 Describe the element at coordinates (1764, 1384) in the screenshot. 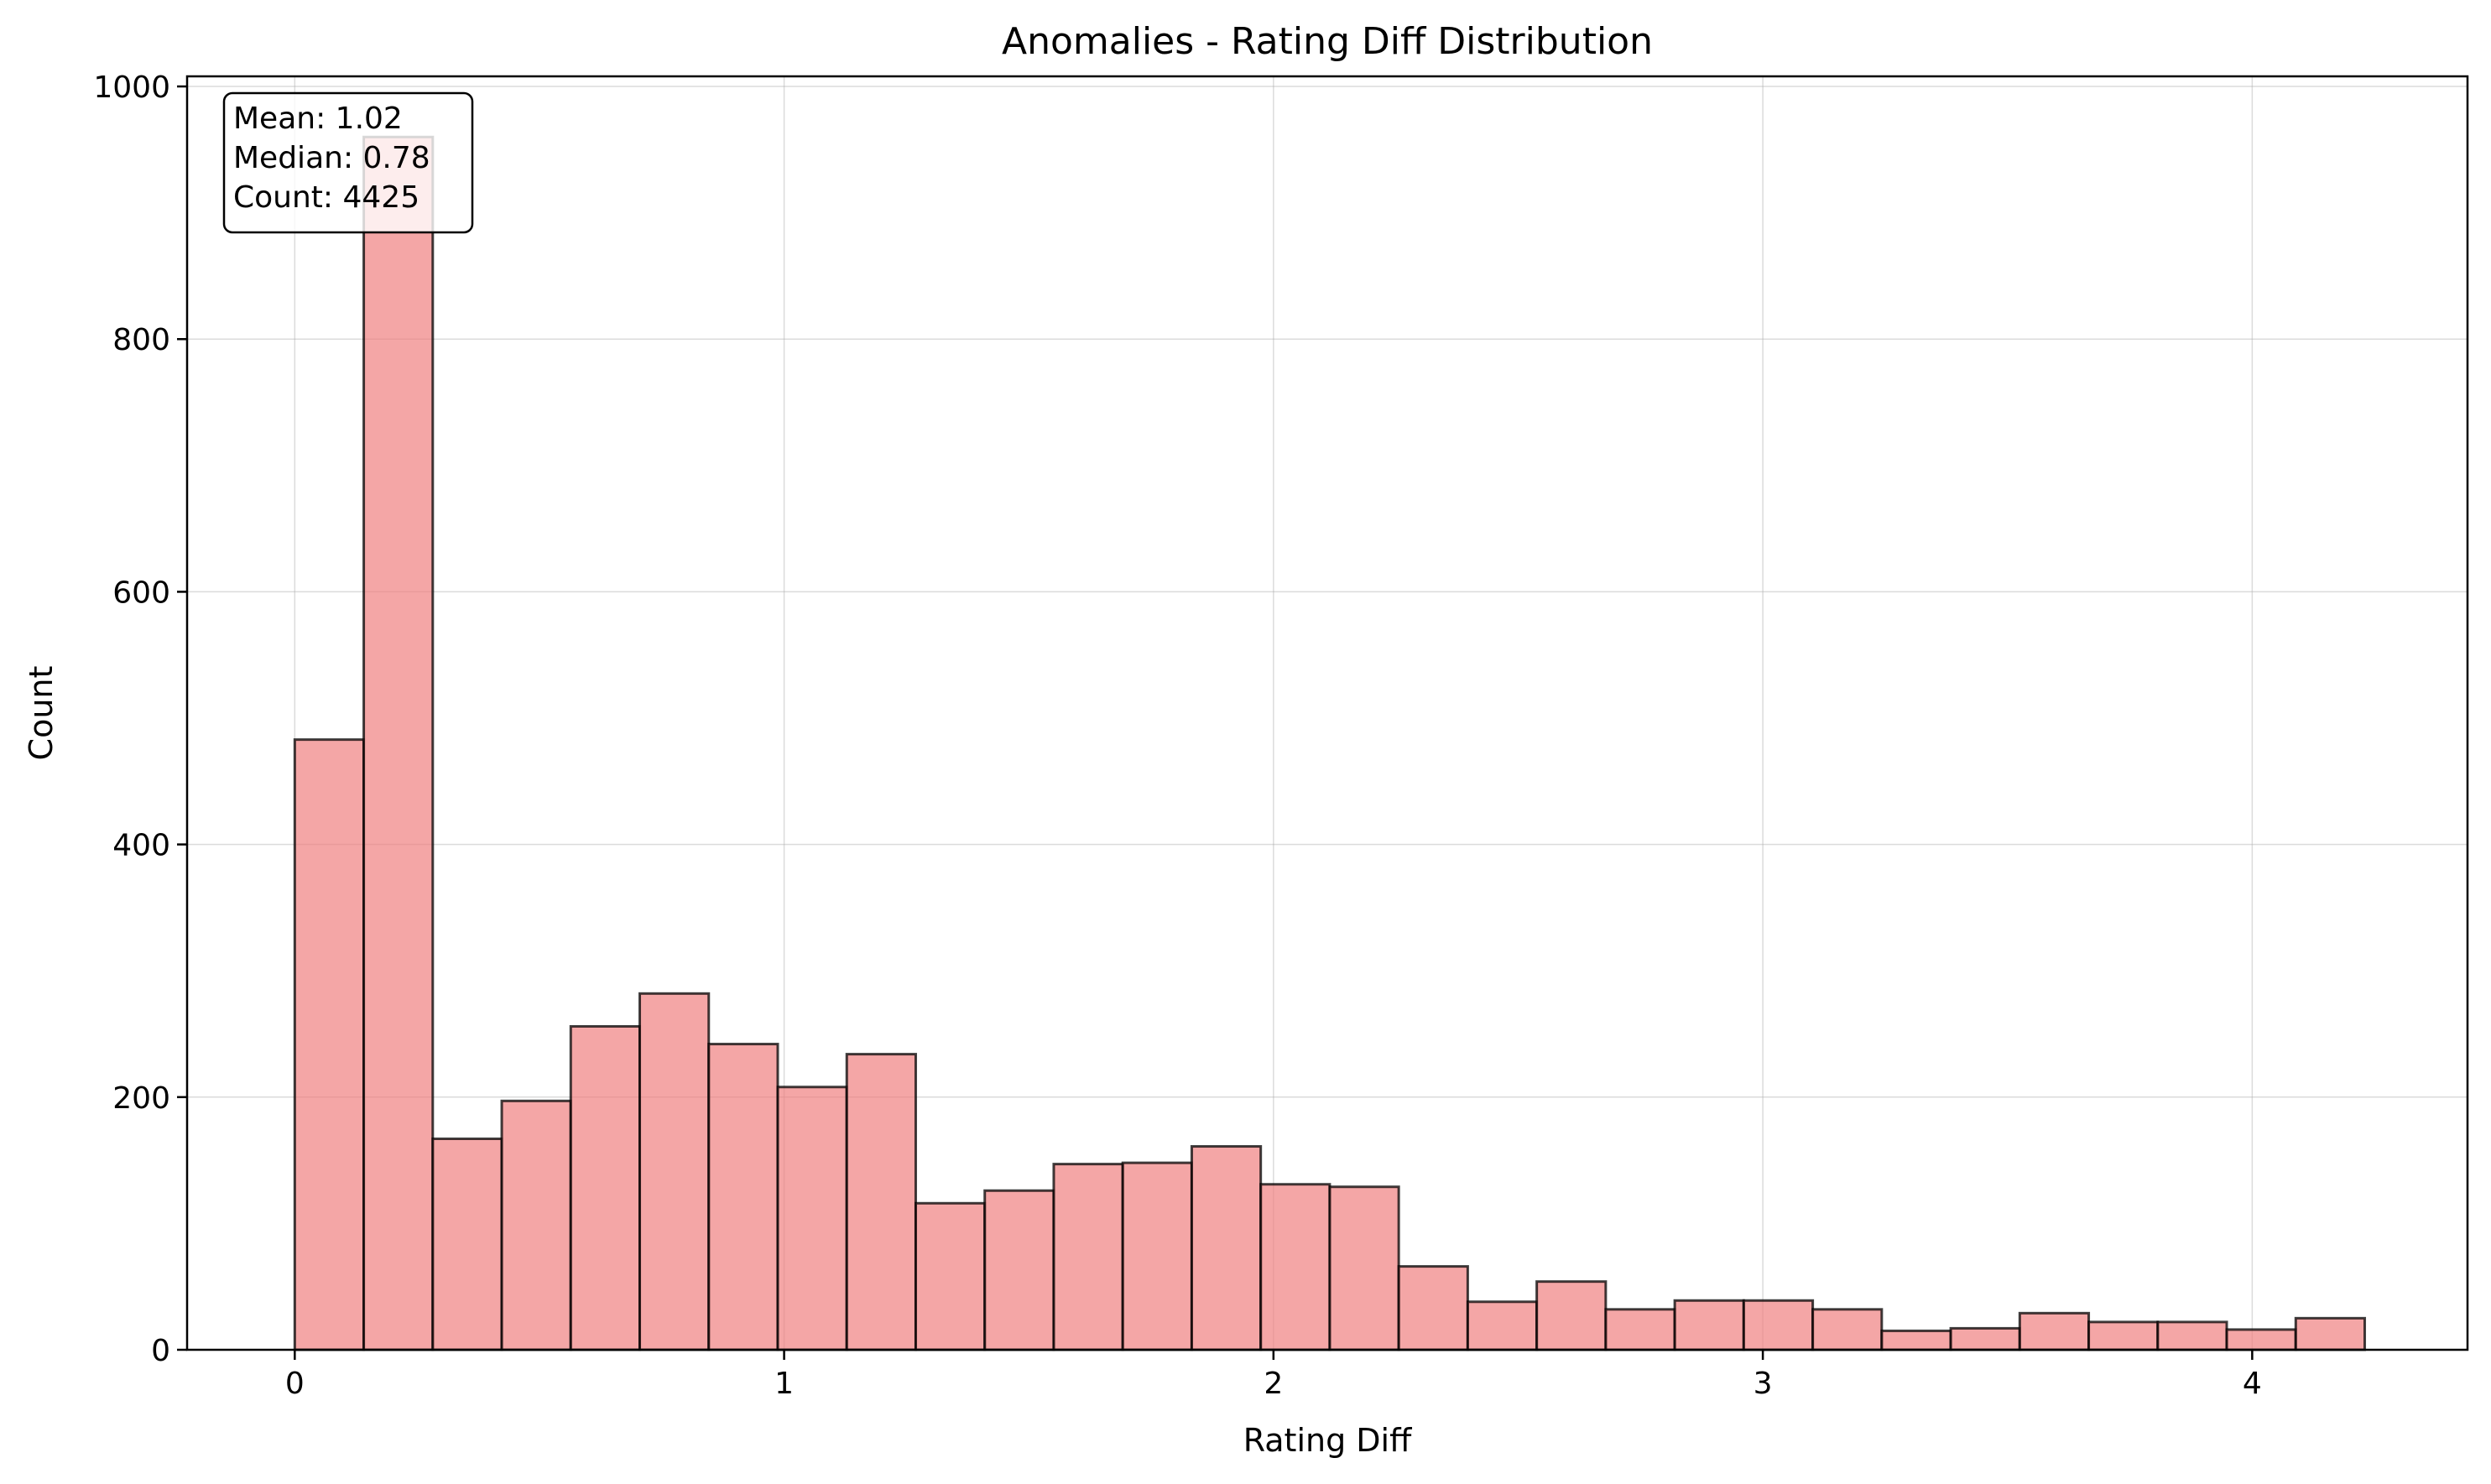

I see `x-tick-label: 3` at that location.